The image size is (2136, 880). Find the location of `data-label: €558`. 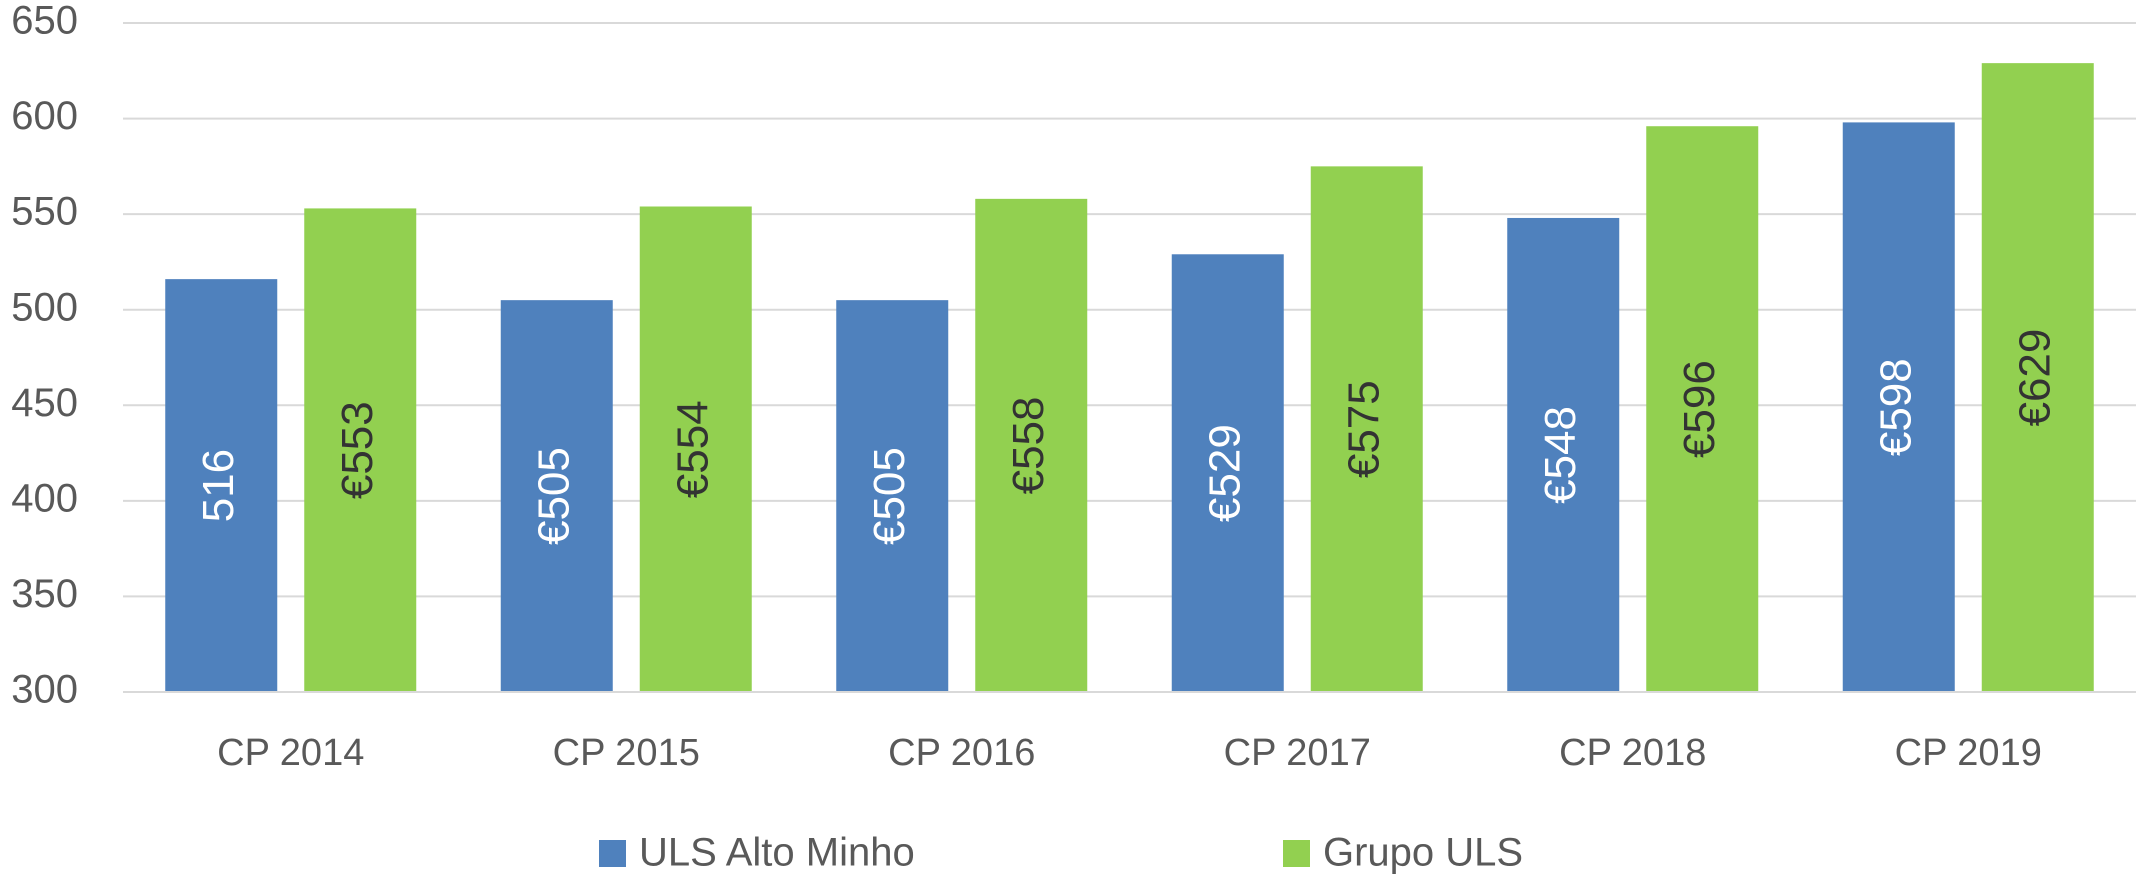

data-label: €558 is located at coordinates (1028, 445).